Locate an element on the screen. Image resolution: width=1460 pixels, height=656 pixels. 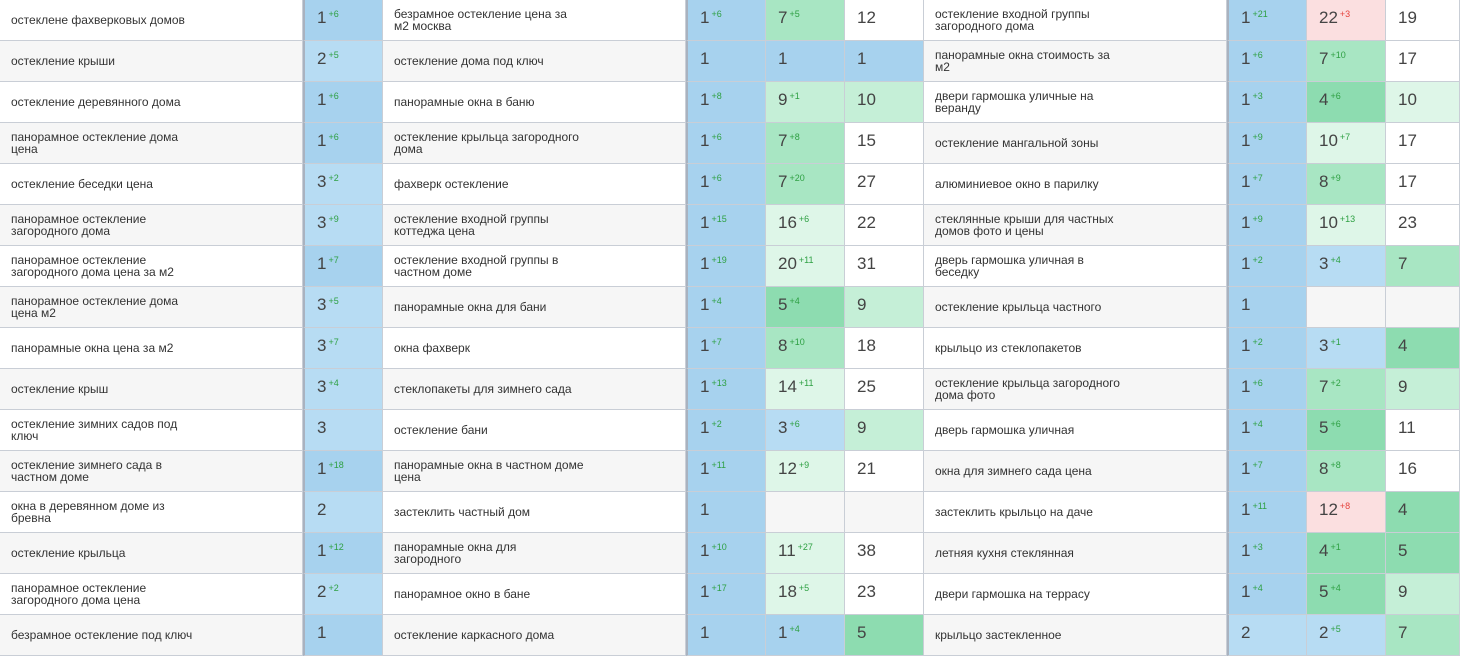
position-value: 9 is located at coordinates (1403, 386).